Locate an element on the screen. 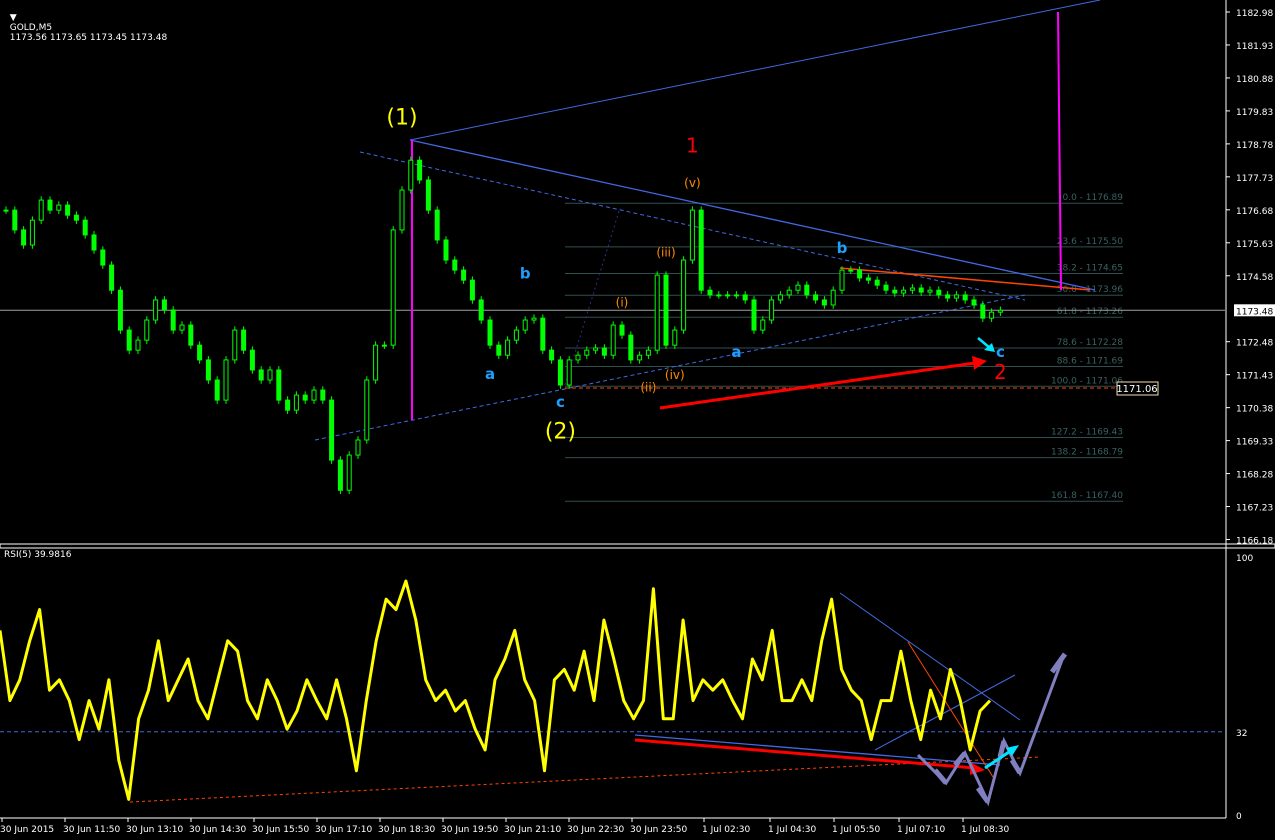 This screenshot has width=1275, height=840. time-tick-label: 30 Jun 15:50 is located at coordinates (280, 830).